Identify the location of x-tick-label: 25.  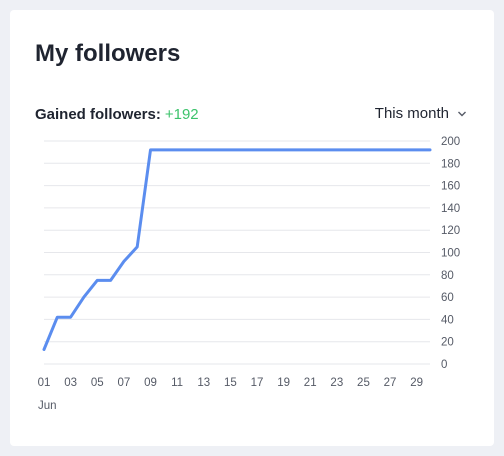
(363, 383).